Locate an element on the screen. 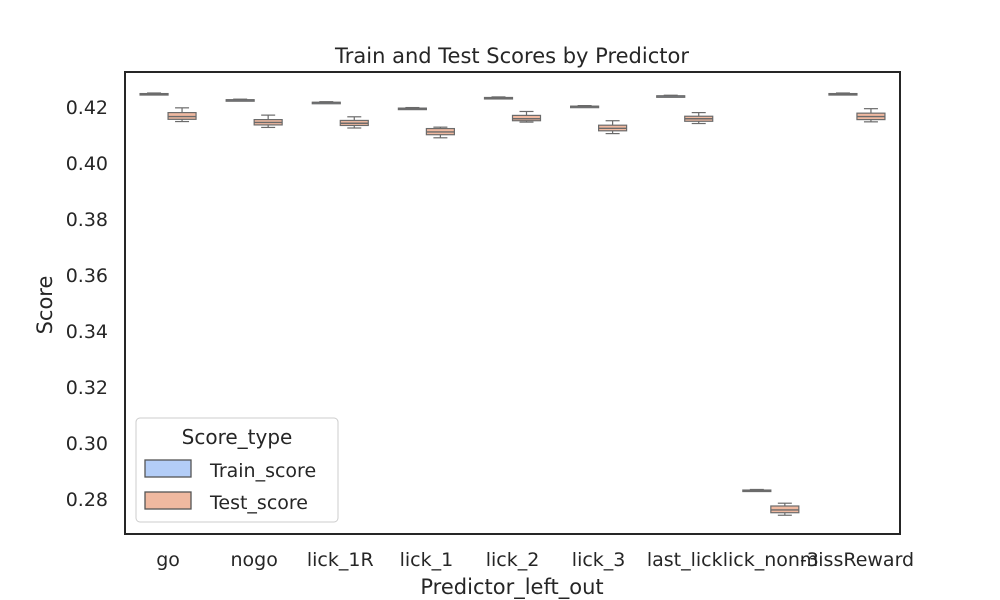 The height and width of the screenshot is (600, 1000). legend-swatch-train is located at coordinates (168, 468).